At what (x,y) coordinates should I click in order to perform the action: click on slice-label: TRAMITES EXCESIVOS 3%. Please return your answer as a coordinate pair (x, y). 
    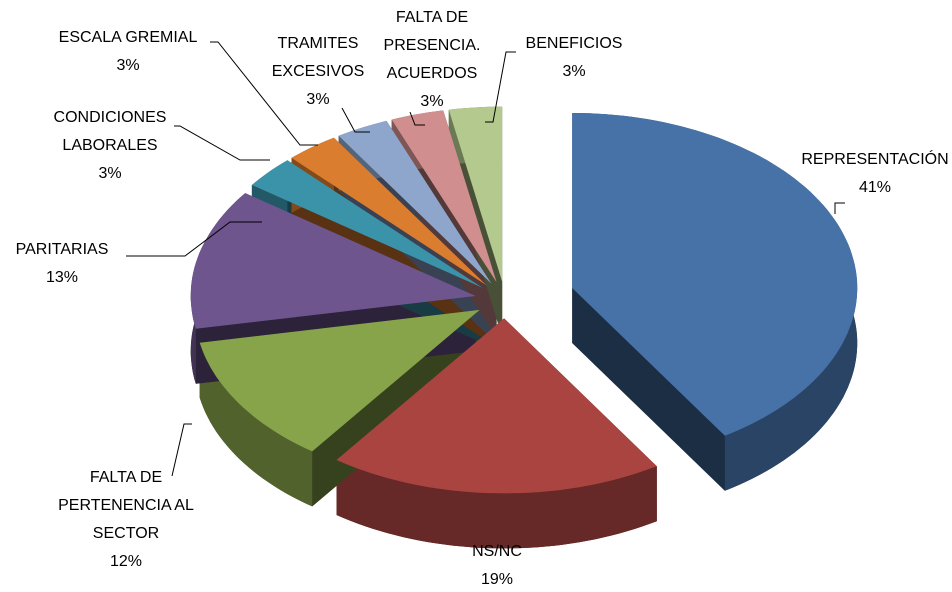
    Looking at the image, I should click on (318, 72).